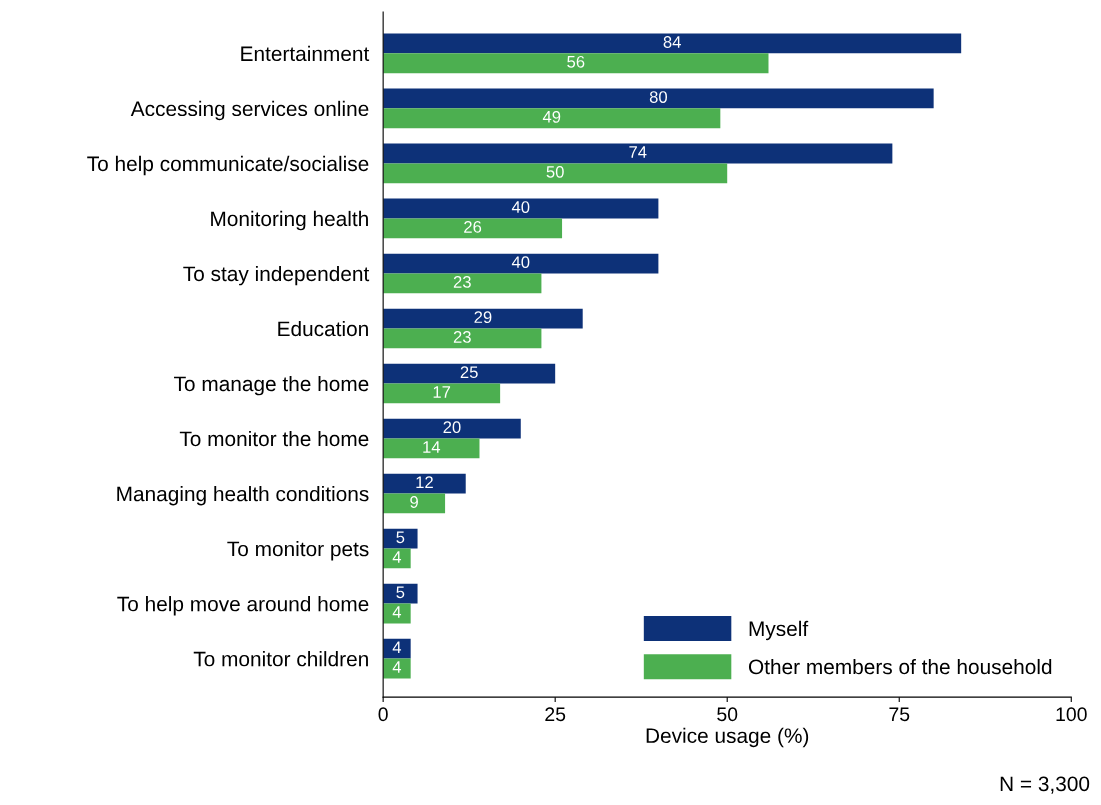 The width and height of the screenshot is (1101, 805). I want to click on y-tick-label: To help move around home, so click(243, 606).